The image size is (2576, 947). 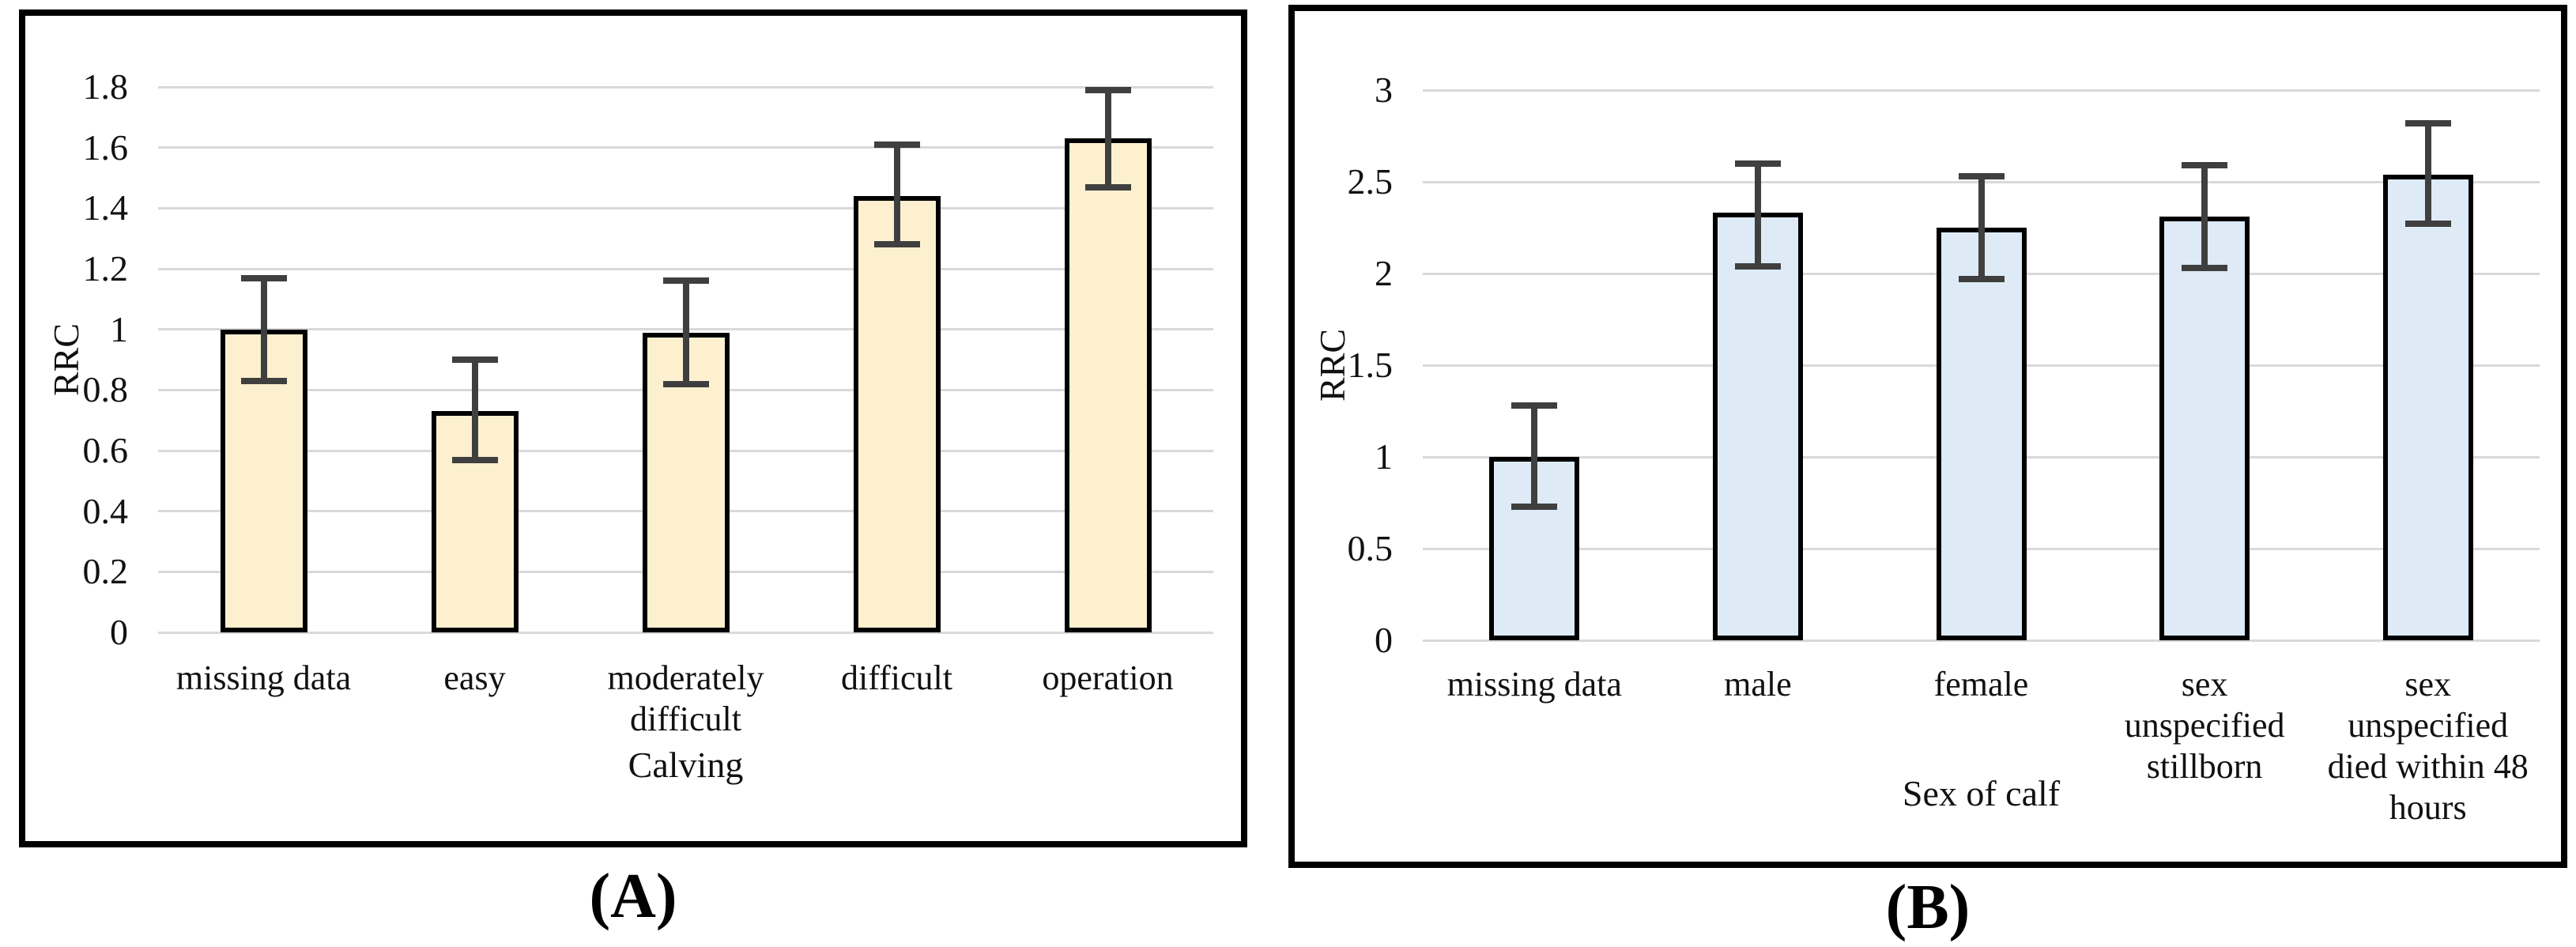 What do you see at coordinates (1981, 793) in the screenshot?
I see `x-axis-title: Sex of calf` at bounding box center [1981, 793].